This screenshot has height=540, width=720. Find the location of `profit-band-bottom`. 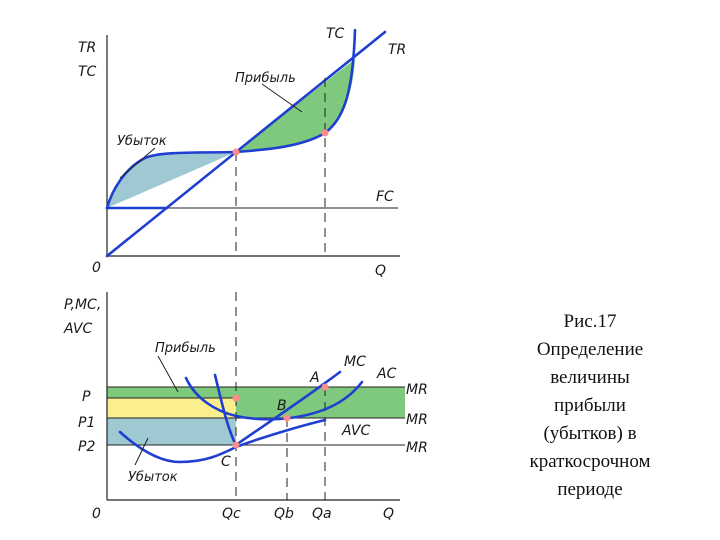

profit-band-bottom is located at coordinates (256, 392).